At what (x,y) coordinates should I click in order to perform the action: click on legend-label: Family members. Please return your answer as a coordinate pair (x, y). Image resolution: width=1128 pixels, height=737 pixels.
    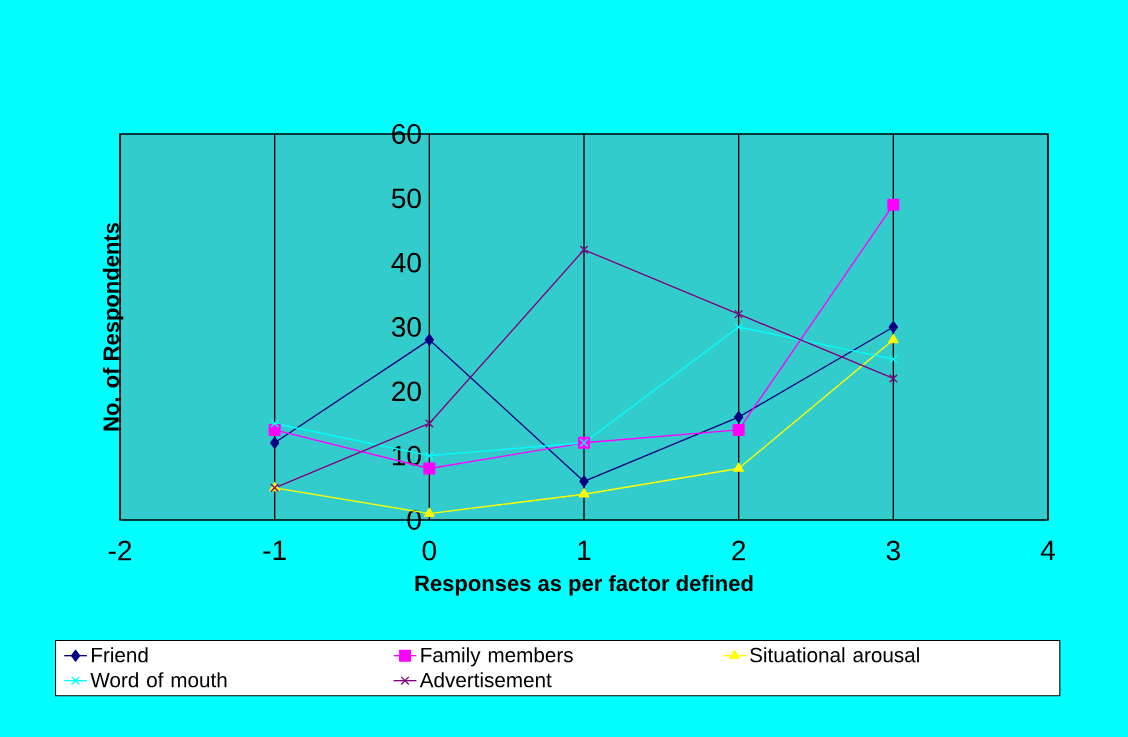
    Looking at the image, I should click on (497, 657).